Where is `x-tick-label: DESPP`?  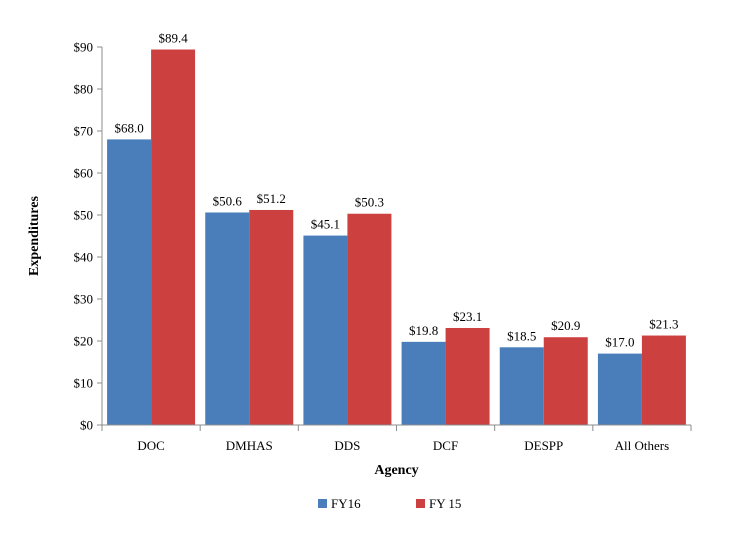
x-tick-label: DESPP is located at coordinates (543, 445).